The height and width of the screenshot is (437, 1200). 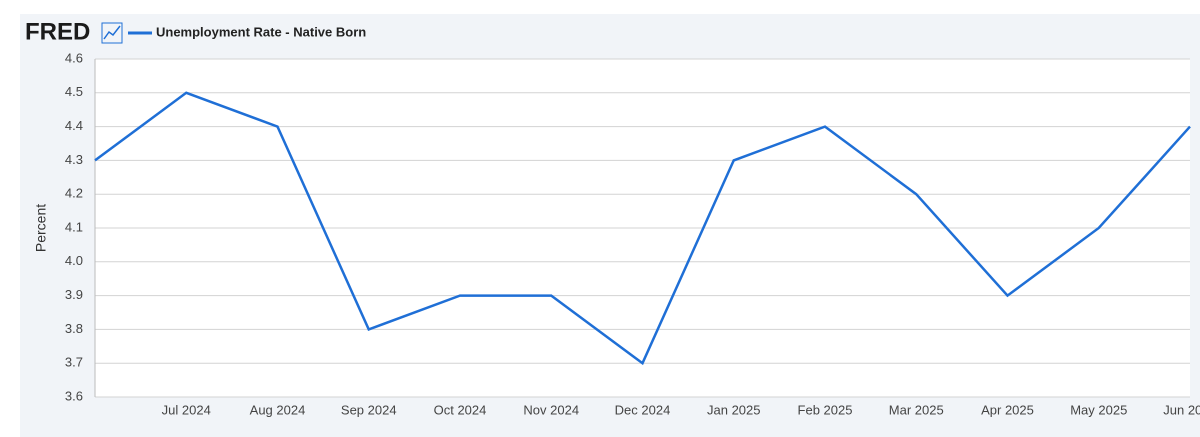 What do you see at coordinates (278, 409) in the screenshot?
I see `x-tick-label: Aug 2024` at bounding box center [278, 409].